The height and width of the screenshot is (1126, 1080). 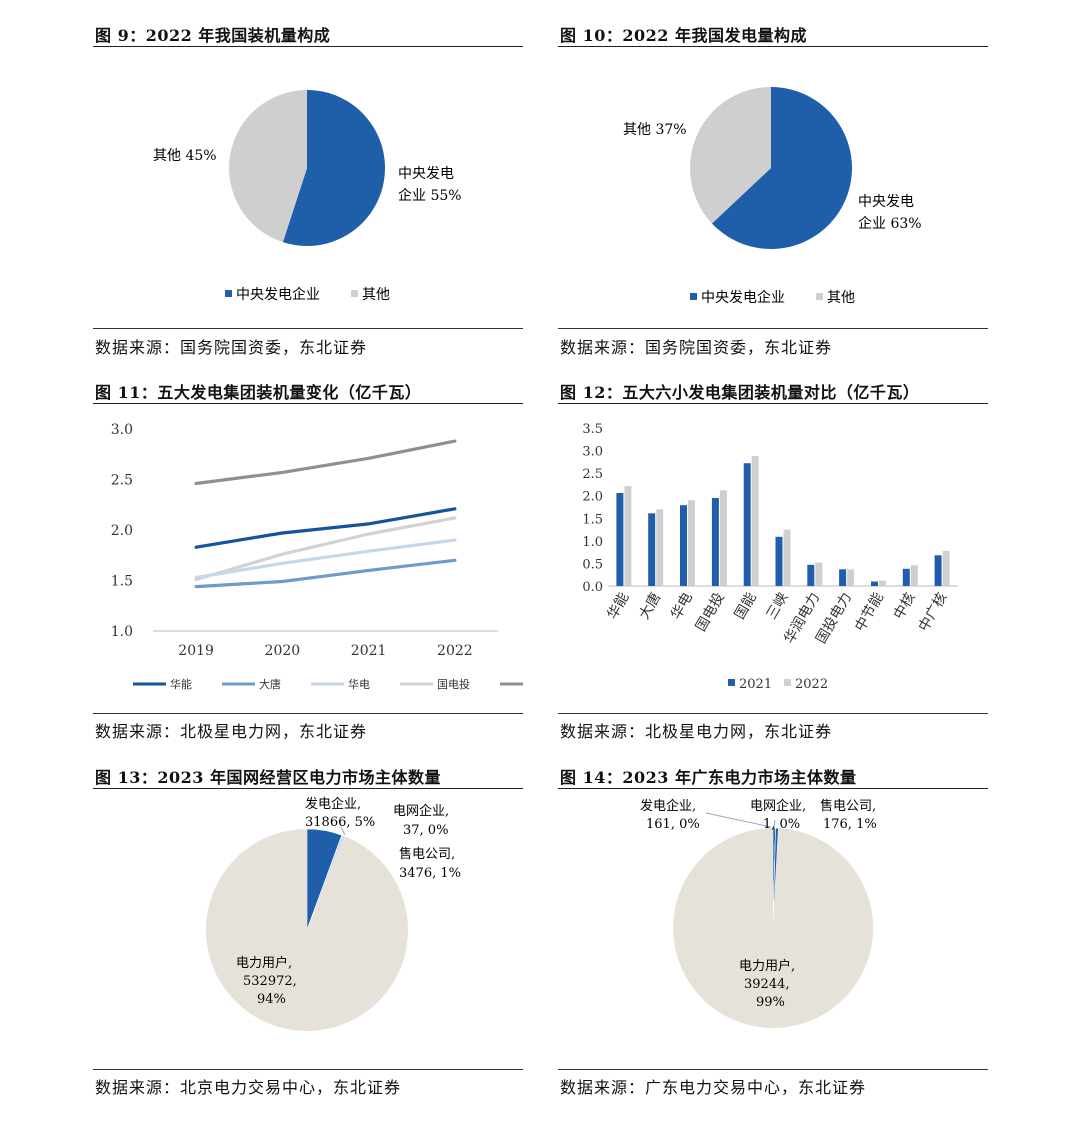 I want to click on fig13-source: 数据来源：北京电力交易中心，东北证券, so click(x=248, y=1087).